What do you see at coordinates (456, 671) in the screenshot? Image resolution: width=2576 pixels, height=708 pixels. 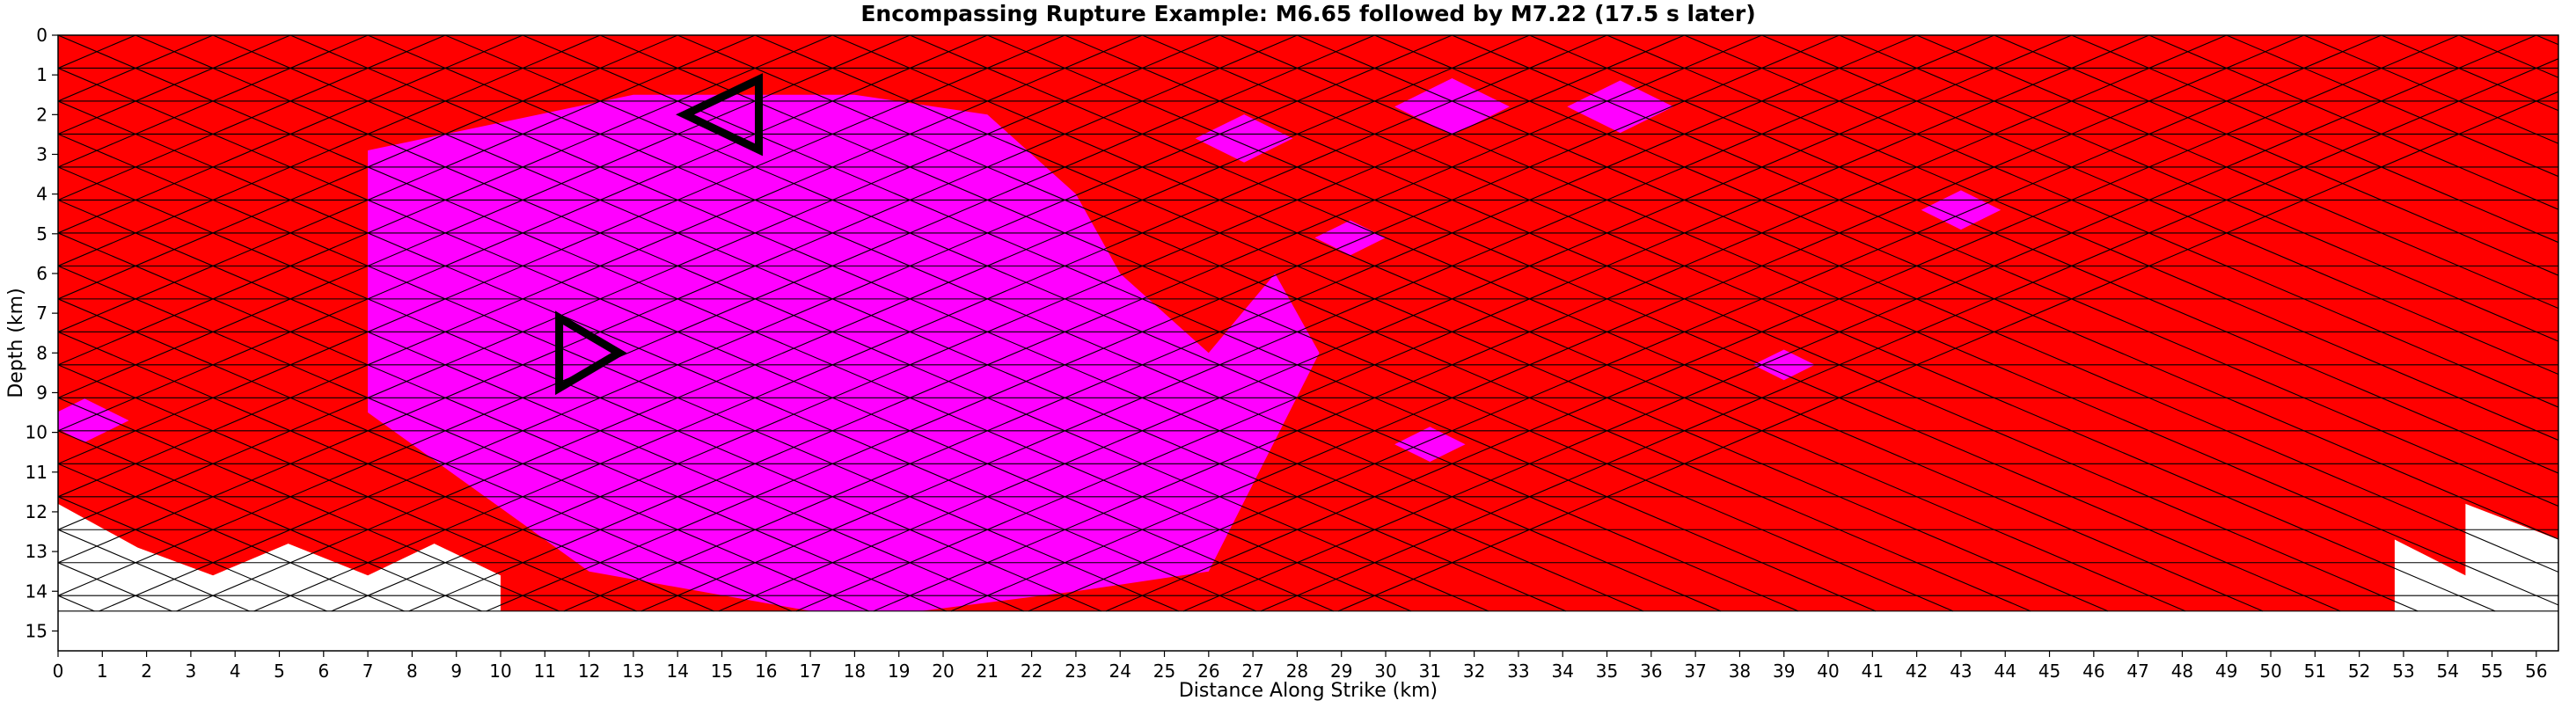 I see `x-tick-label: 9` at bounding box center [456, 671].